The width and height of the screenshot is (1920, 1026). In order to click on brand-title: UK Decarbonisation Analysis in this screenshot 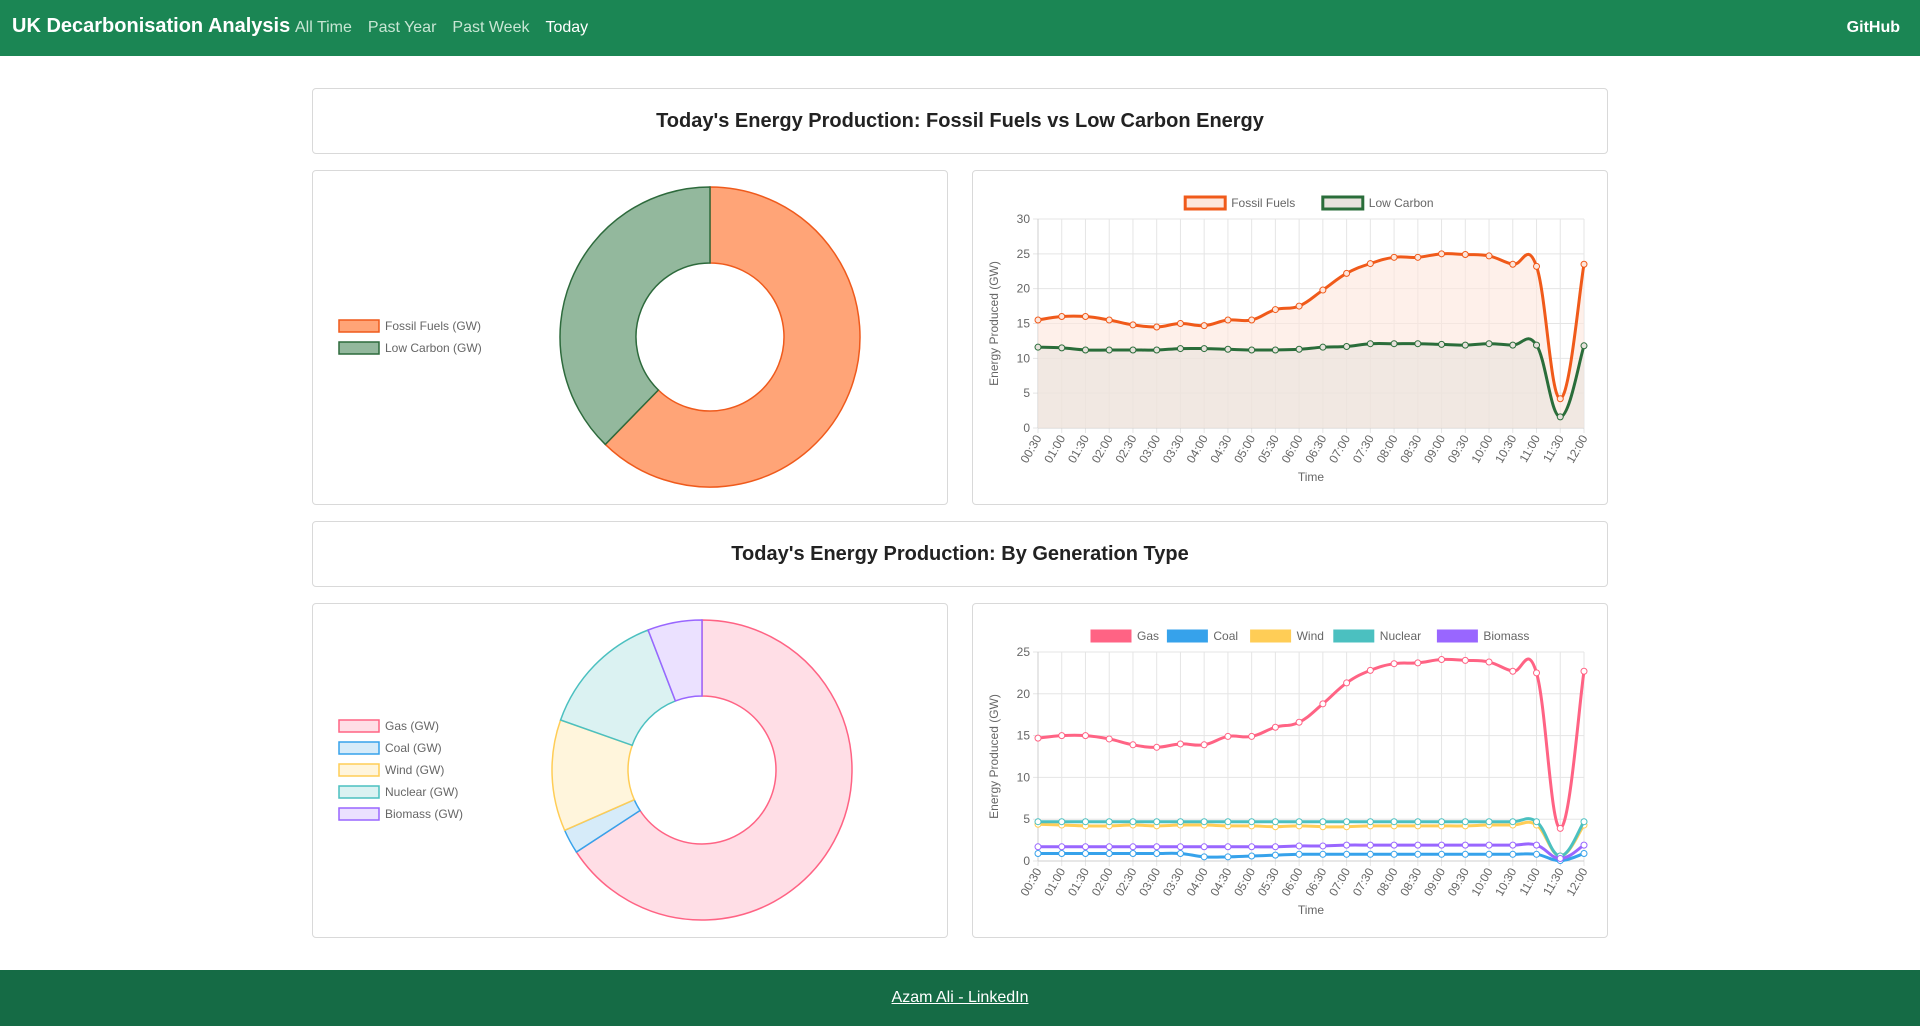, I will do `click(151, 26)`.